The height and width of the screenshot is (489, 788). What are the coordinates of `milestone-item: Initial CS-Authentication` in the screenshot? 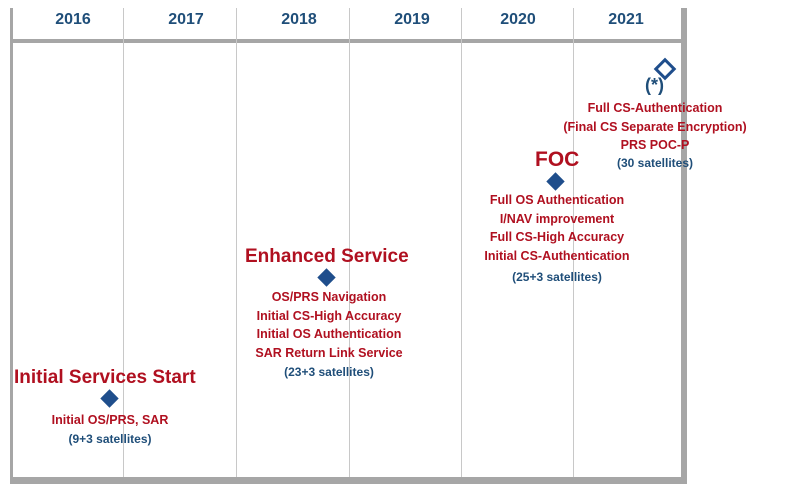 It's located at (557, 256).